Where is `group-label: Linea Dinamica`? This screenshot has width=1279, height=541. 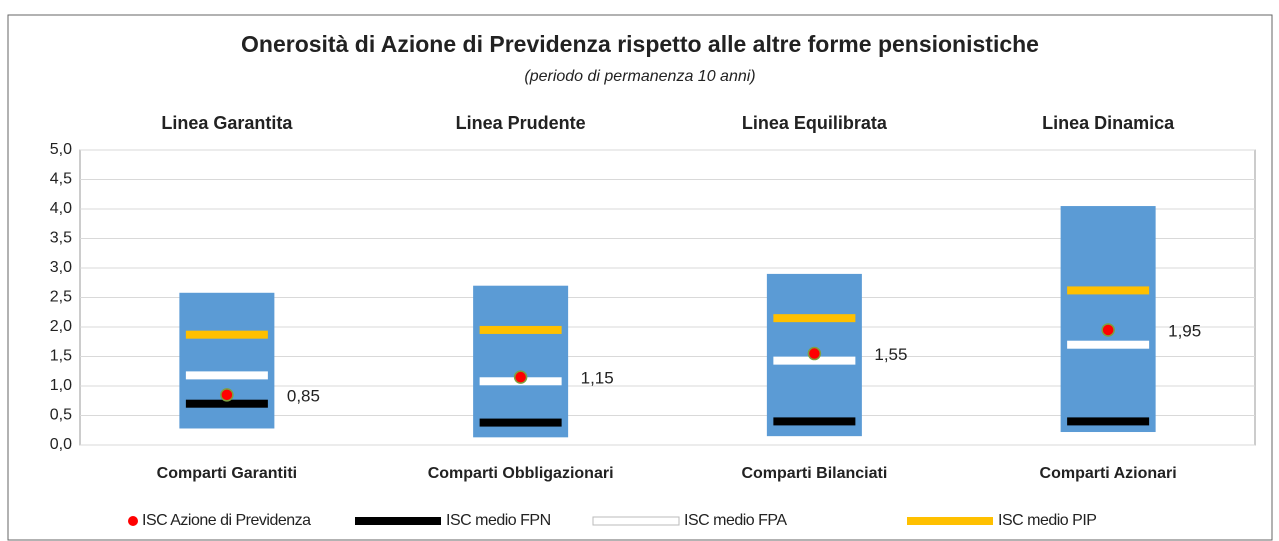
group-label: Linea Dinamica is located at coordinates (1108, 123).